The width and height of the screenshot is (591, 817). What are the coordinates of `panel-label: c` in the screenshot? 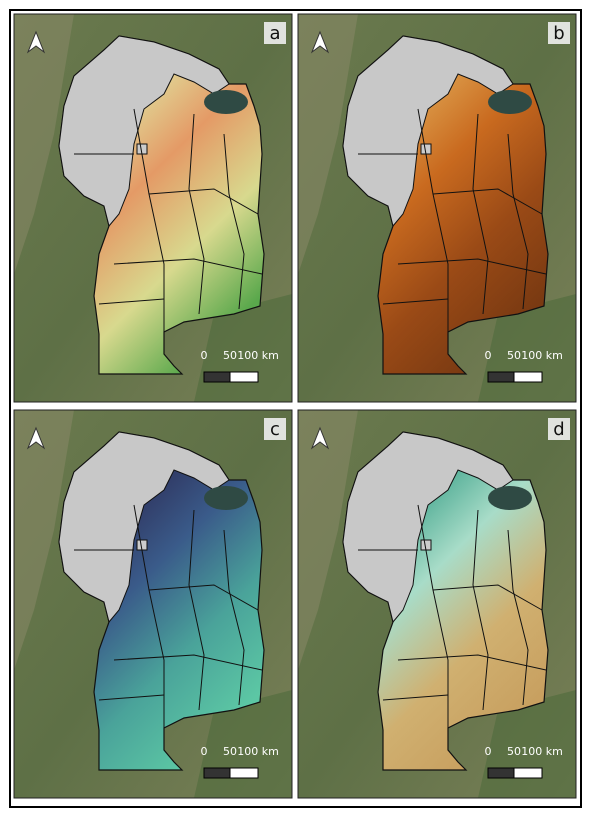 It's located at (275, 429).